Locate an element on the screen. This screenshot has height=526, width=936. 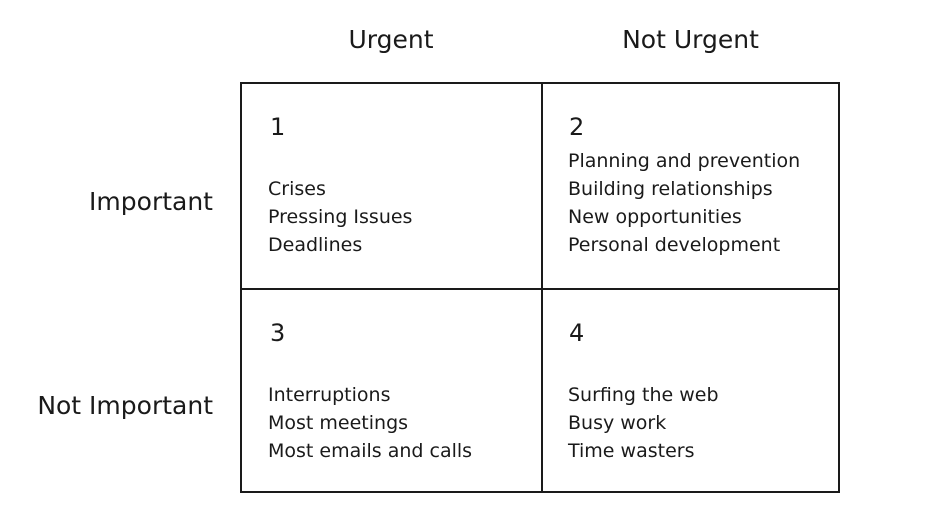
quadrant-item: Most meetings is located at coordinates (338, 423).